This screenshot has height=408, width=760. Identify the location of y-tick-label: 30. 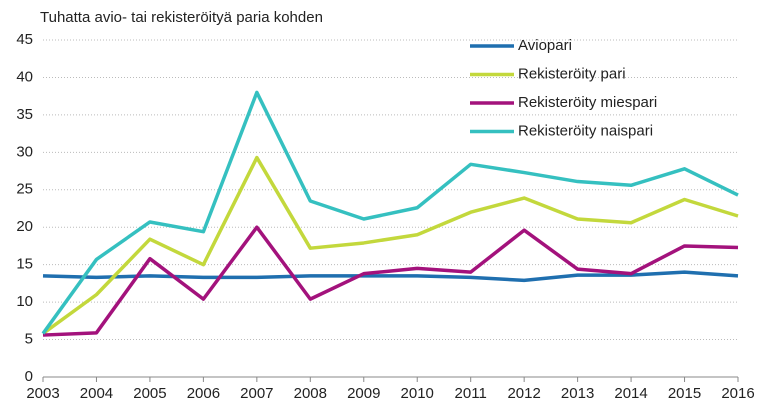
(24, 151).